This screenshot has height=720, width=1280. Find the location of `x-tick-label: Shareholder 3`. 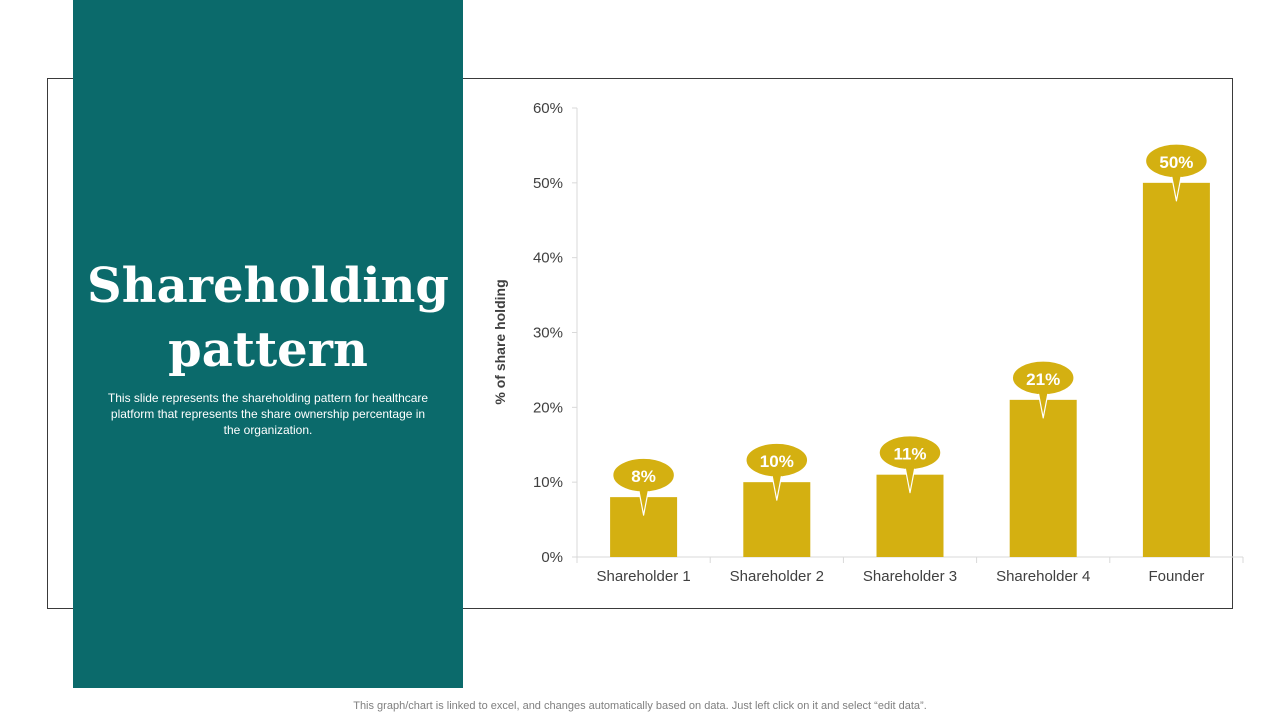

x-tick-label: Shareholder 3 is located at coordinates (910, 576).